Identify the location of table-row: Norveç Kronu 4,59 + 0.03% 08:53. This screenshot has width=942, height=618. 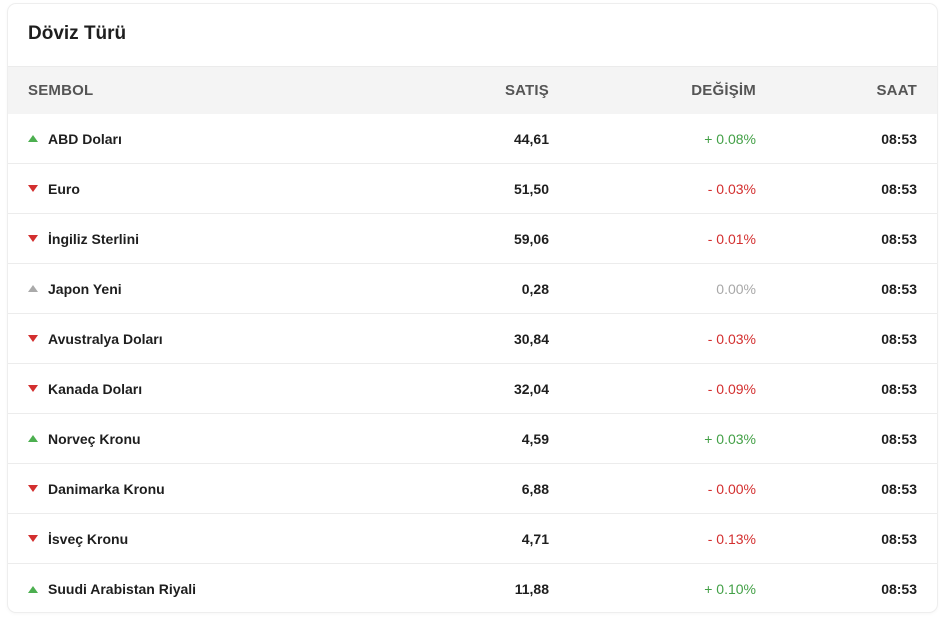
(472, 439).